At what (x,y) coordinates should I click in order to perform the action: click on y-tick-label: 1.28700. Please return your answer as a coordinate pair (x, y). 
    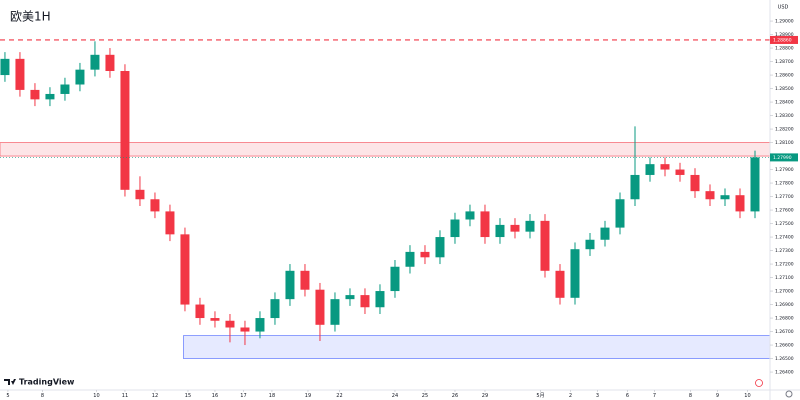
    Looking at the image, I should click on (784, 62).